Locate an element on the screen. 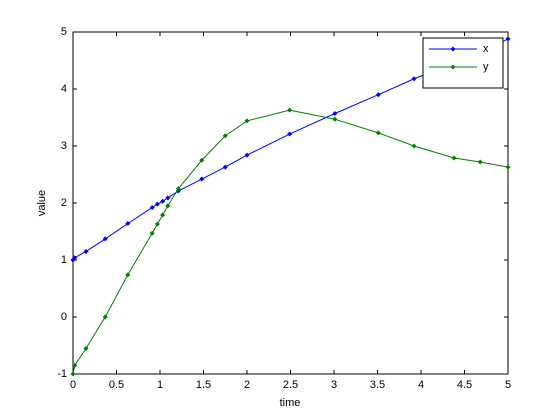  y-tick-label: -1 is located at coordinates (62, 374).